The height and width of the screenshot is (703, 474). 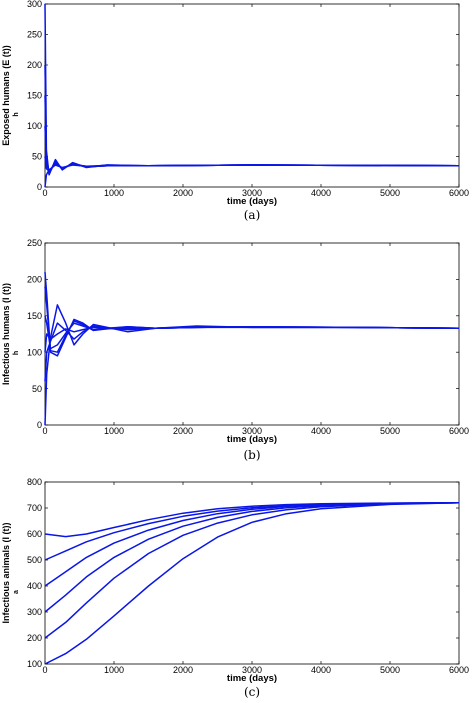 What do you see at coordinates (6, 334) in the screenshot?
I see `y-axis-label: Infectious humans (I (t))` at bounding box center [6, 334].